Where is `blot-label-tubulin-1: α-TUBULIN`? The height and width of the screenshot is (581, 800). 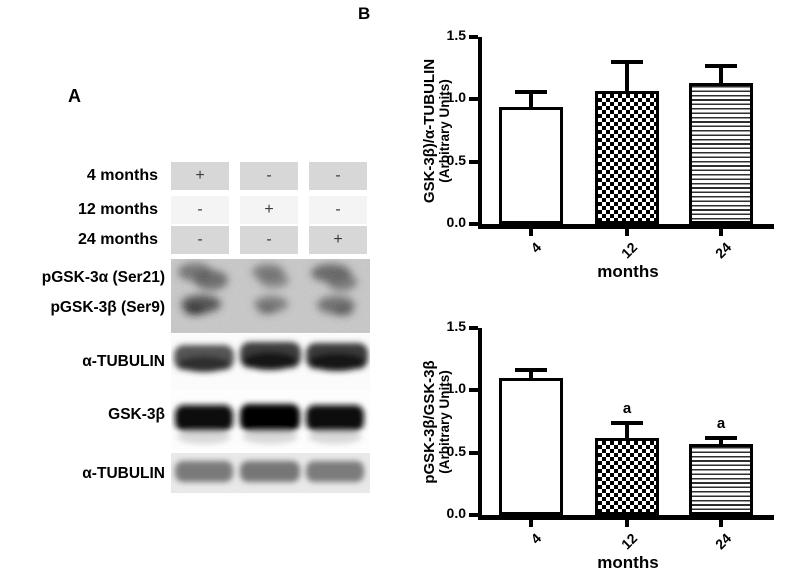
blot-label-tubulin-1: α-TUBULIN is located at coordinates (123, 361).